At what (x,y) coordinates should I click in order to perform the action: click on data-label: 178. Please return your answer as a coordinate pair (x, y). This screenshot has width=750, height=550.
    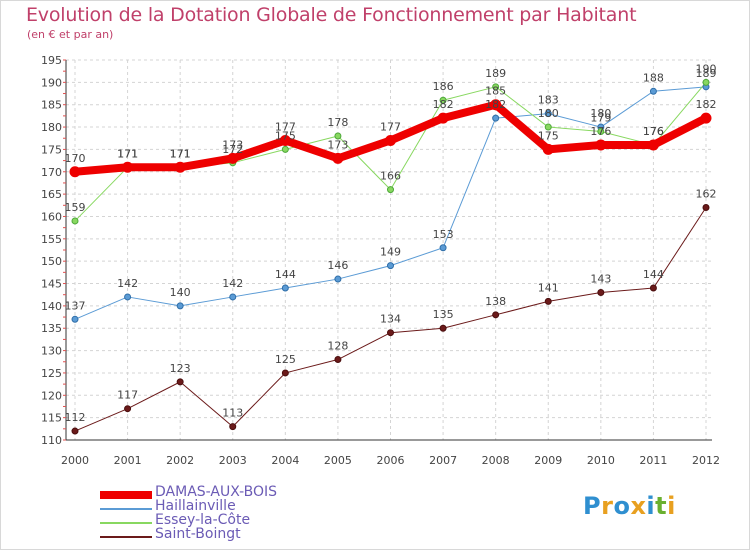
    Looking at the image, I should click on (337, 122).